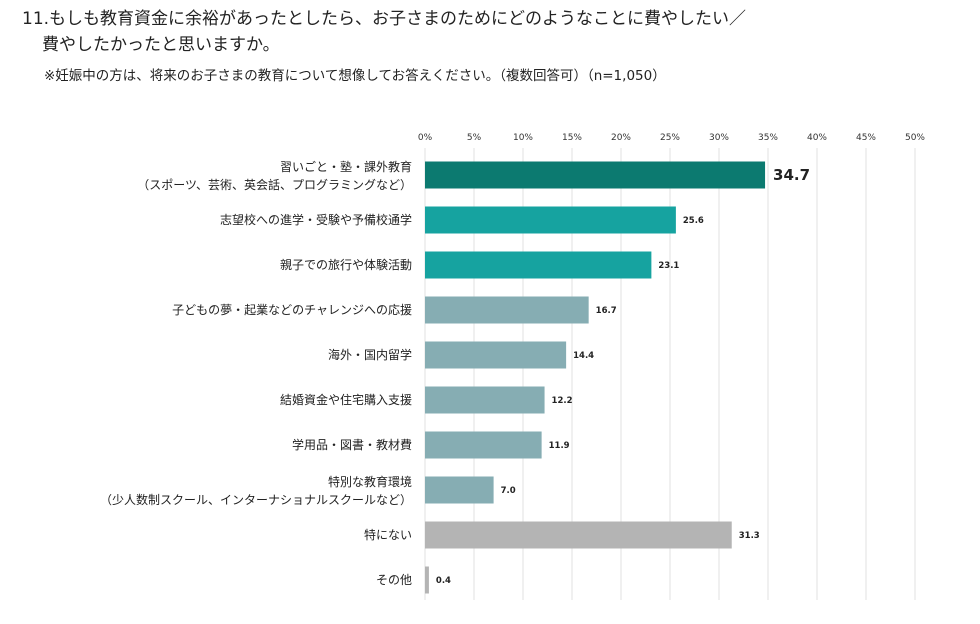 The height and width of the screenshot is (624, 980). Describe the element at coordinates (572, 138) in the screenshot. I see `x-tick-label: 15%` at that location.